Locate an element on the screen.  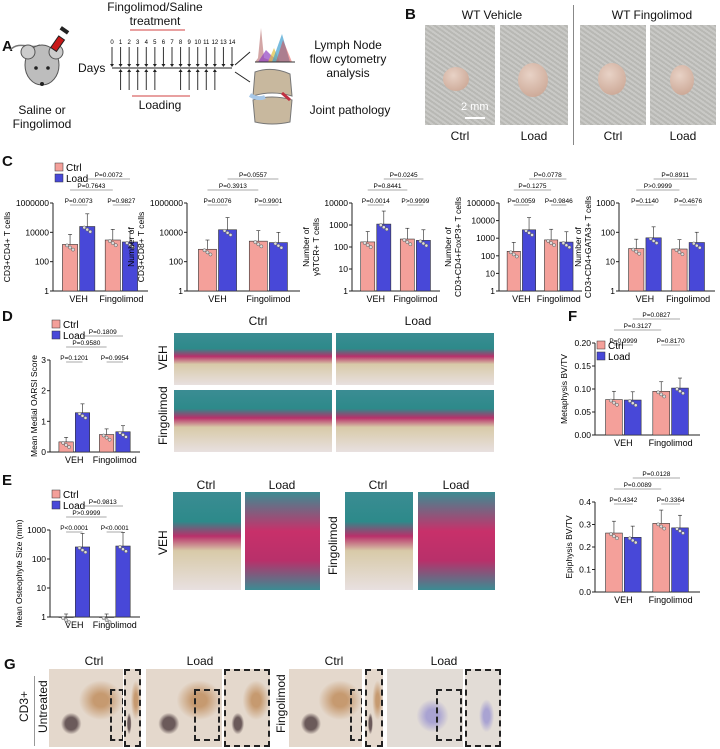
p-value-label: P=0.0089 is located at coordinates (638, 485).